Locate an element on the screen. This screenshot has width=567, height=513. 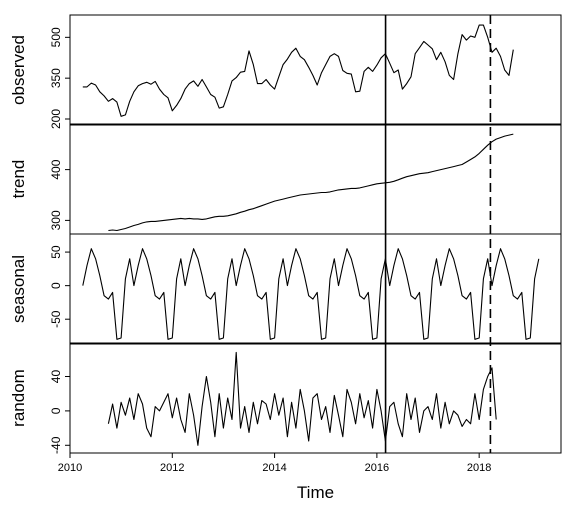
panel-ylabel-seasonal: seasonal is located at coordinates (18, 289).